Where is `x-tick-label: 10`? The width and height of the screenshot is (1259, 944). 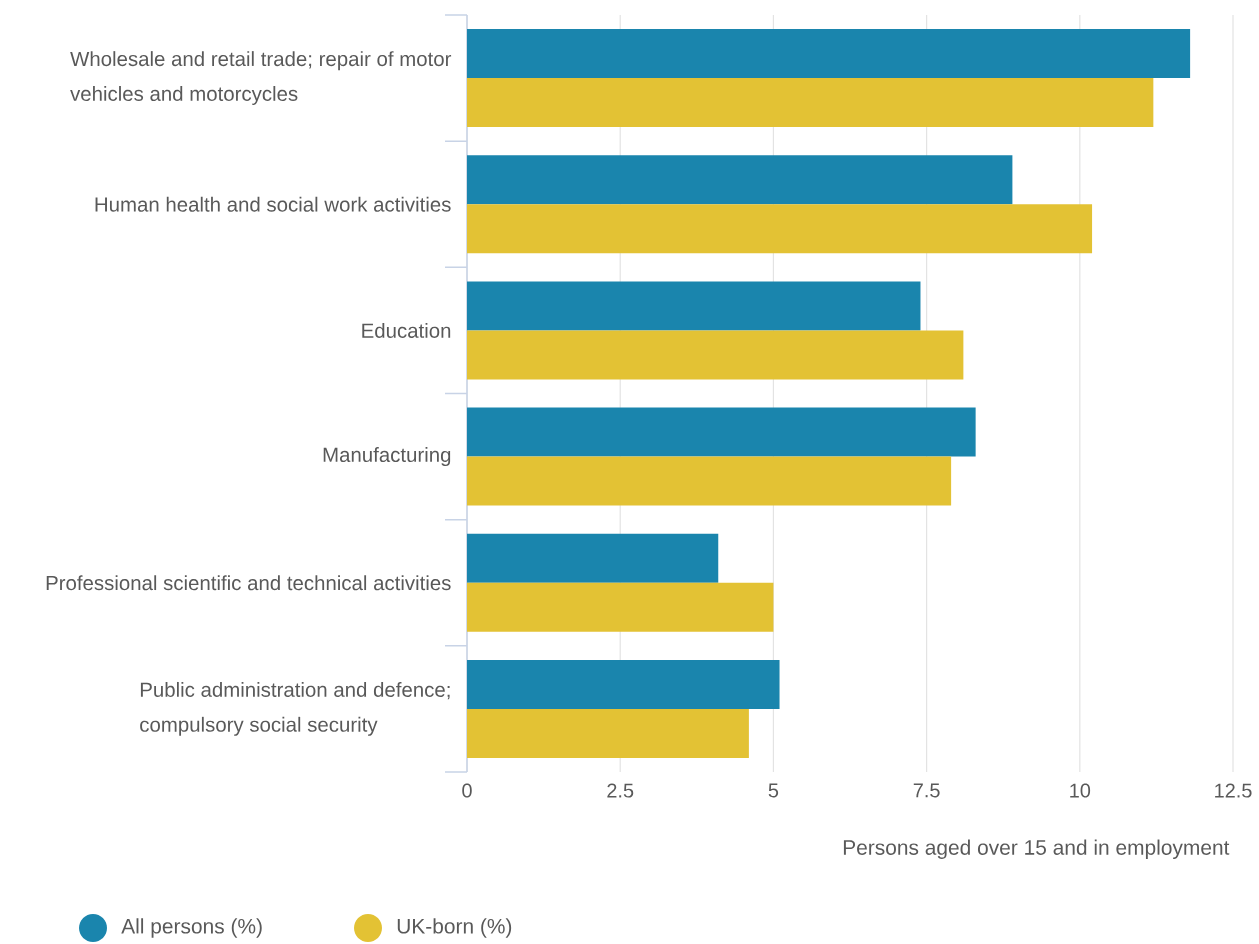
x-tick-label: 10 is located at coordinates (1080, 790).